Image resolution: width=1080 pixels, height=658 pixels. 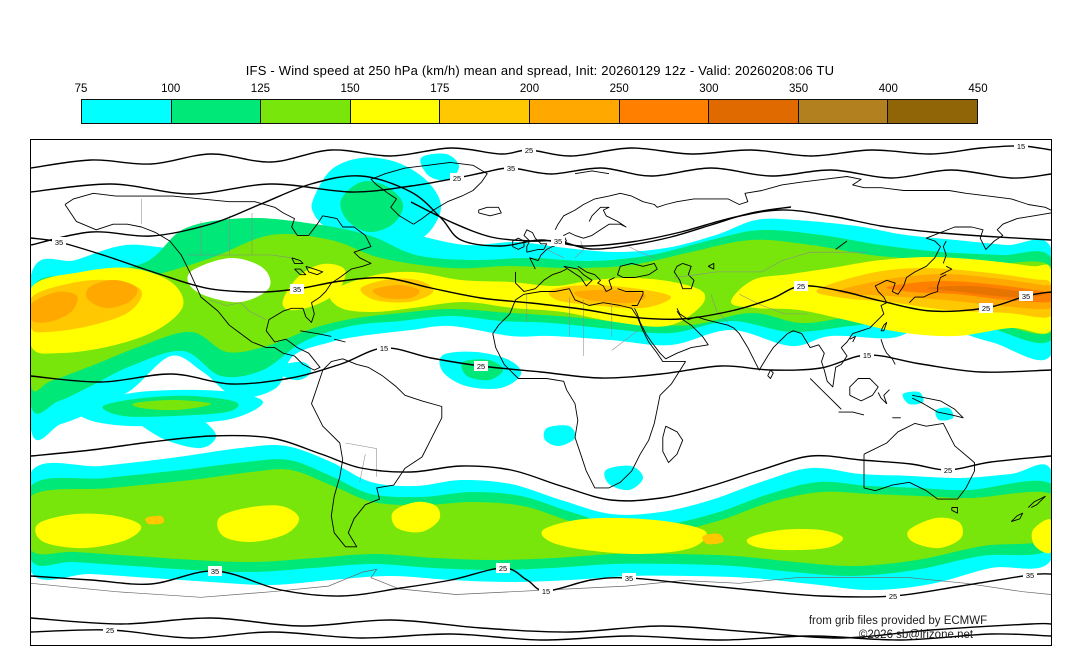 What do you see at coordinates (888, 89) in the screenshot?
I see `colorbar-tick-400: 400` at bounding box center [888, 89].